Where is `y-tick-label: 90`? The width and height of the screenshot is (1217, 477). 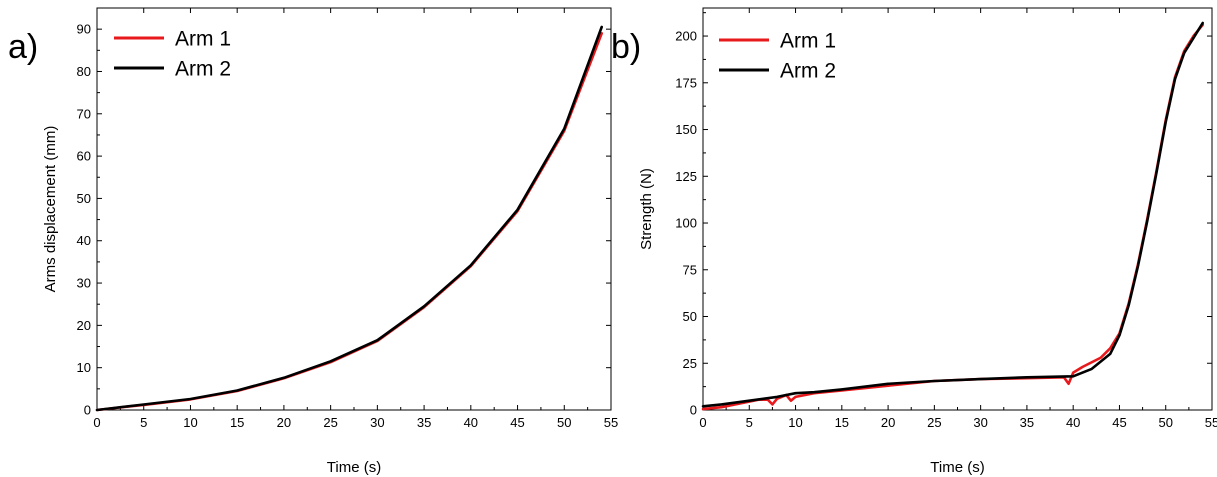
y-tick-label: 90 is located at coordinates (84, 29).